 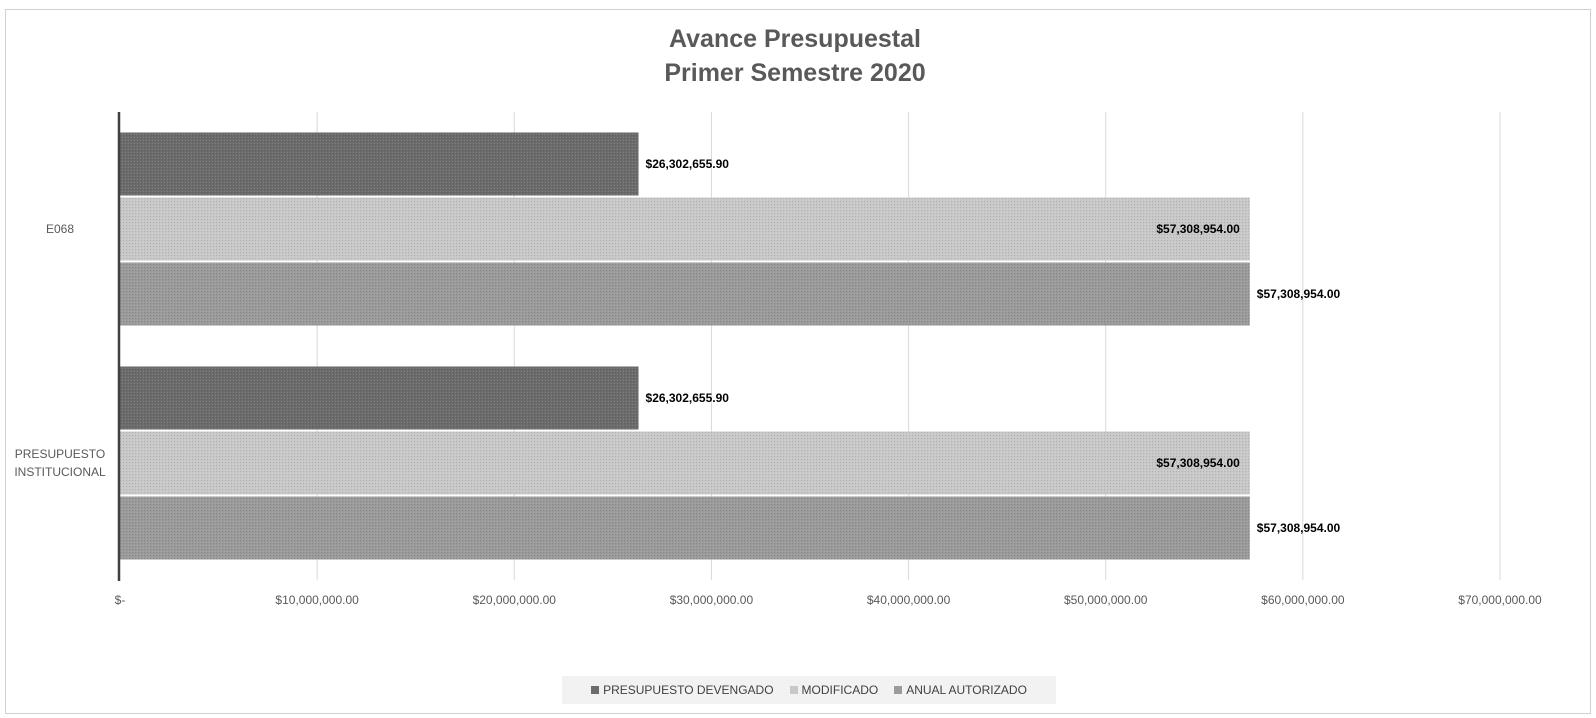 I want to click on x-tick-label: $70,000,000.00, so click(x=1500, y=600).